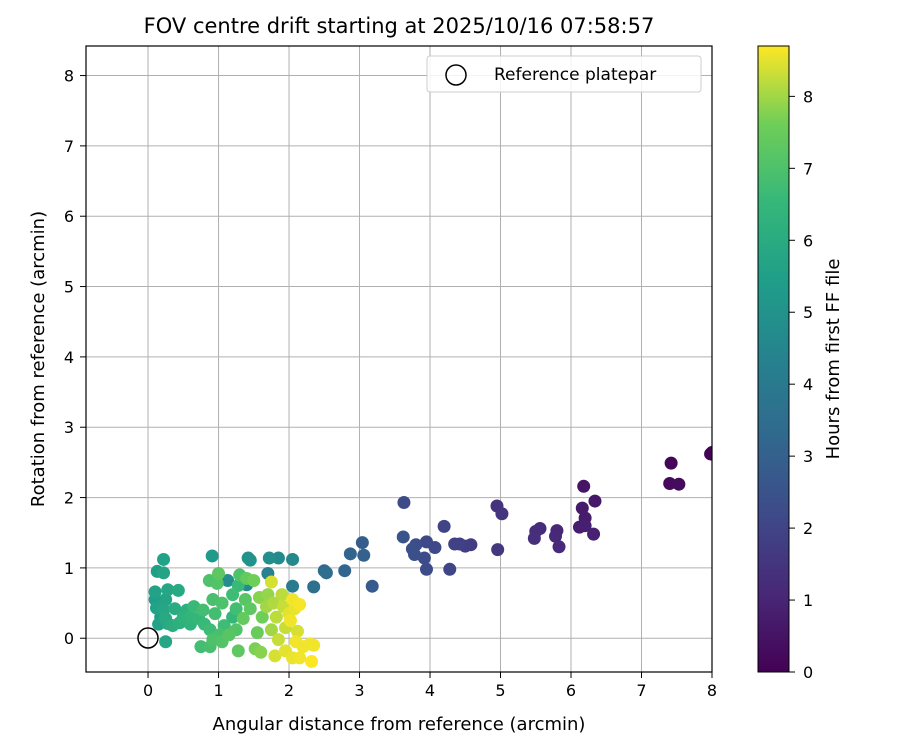  Describe the element at coordinates (808, 600) in the screenshot. I see `colorbar-tick-label: 1` at that location.